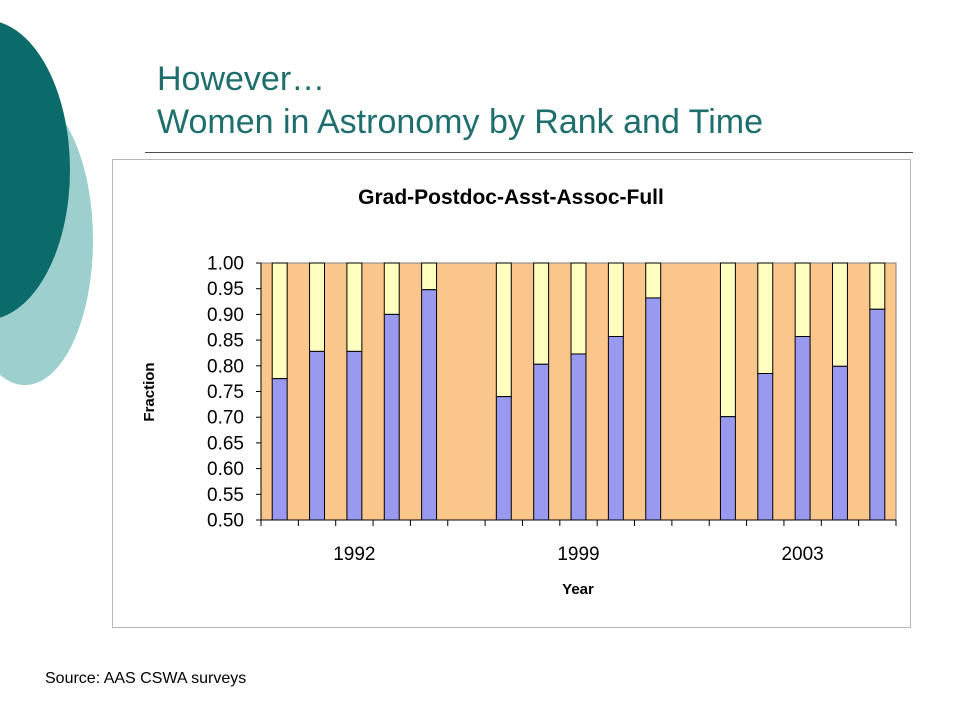 This screenshot has height=720, width=960. Describe the element at coordinates (578, 554) in the screenshot. I see `x-group-label: 1999` at that location.